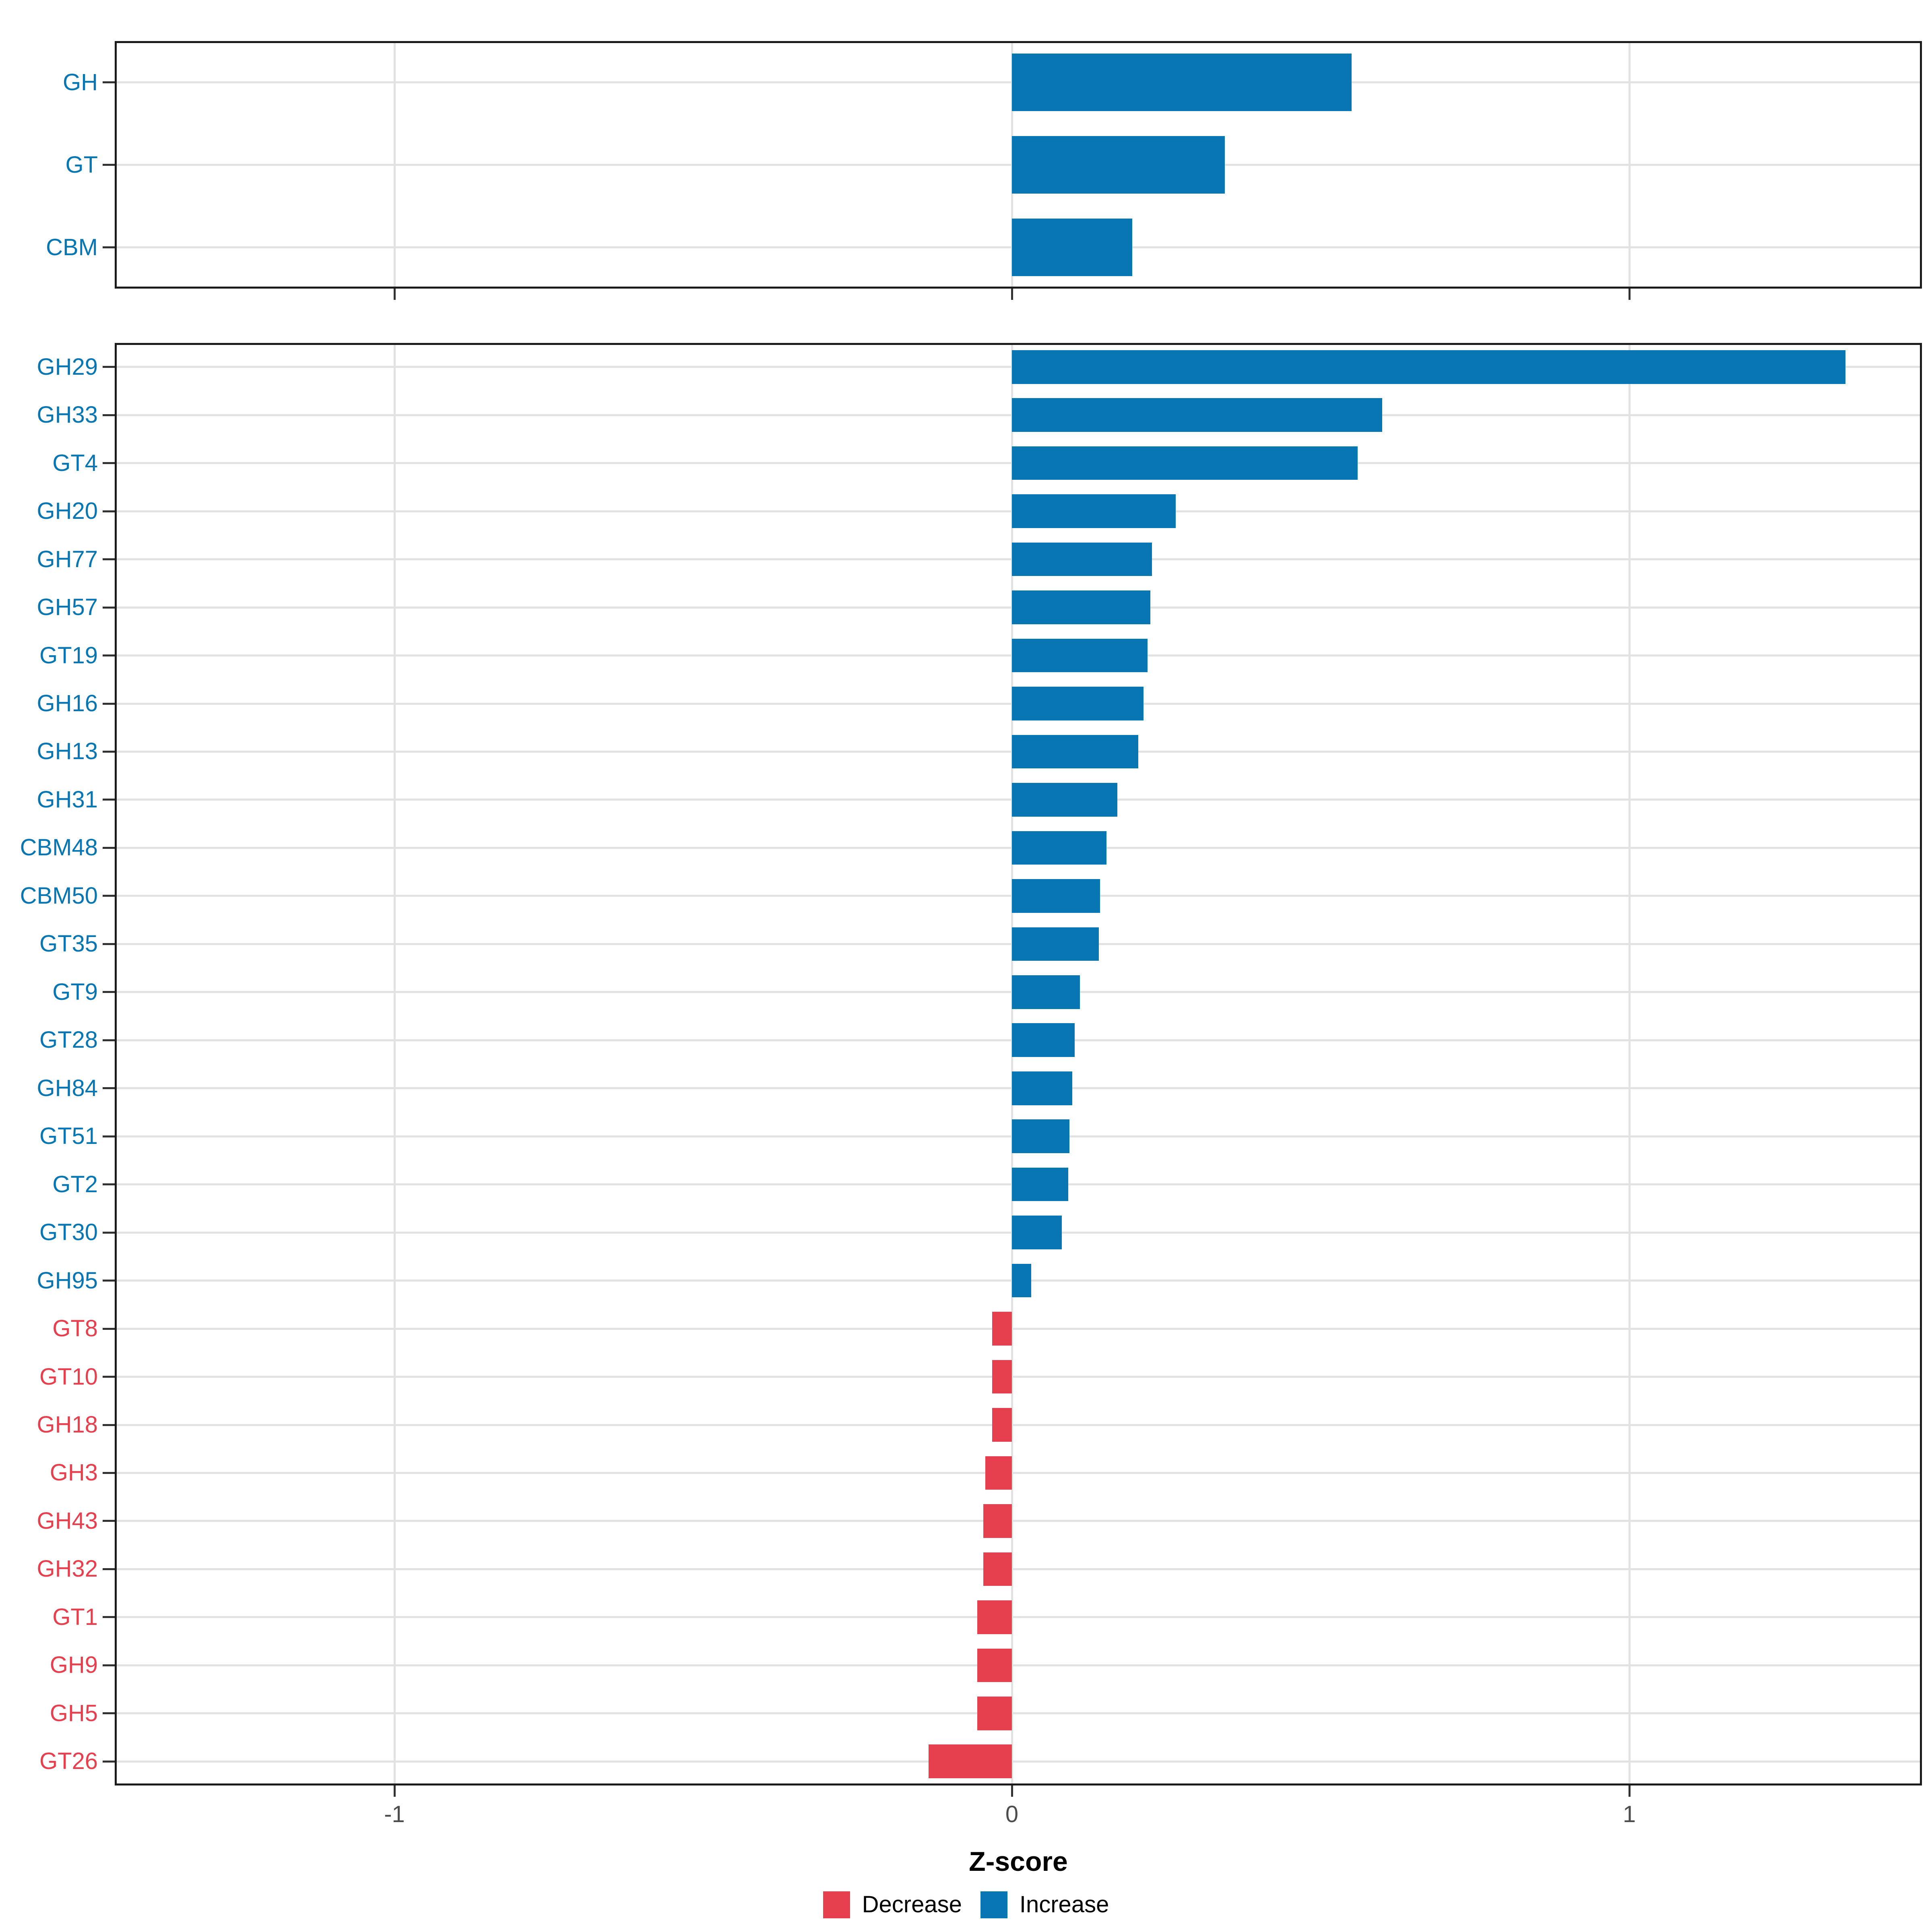  I want to click on category-label-cbm: CBM, so click(72, 247).